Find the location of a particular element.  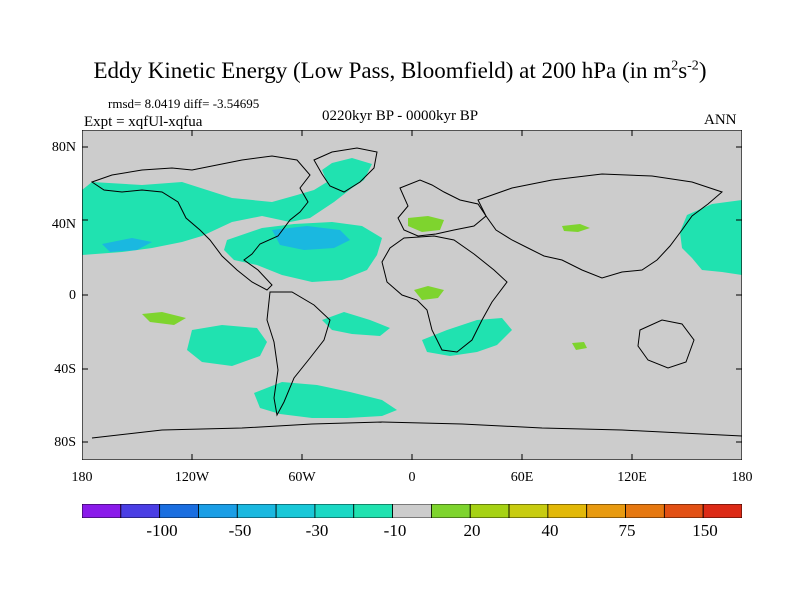

mediterranean-green is located at coordinates (426, 224).